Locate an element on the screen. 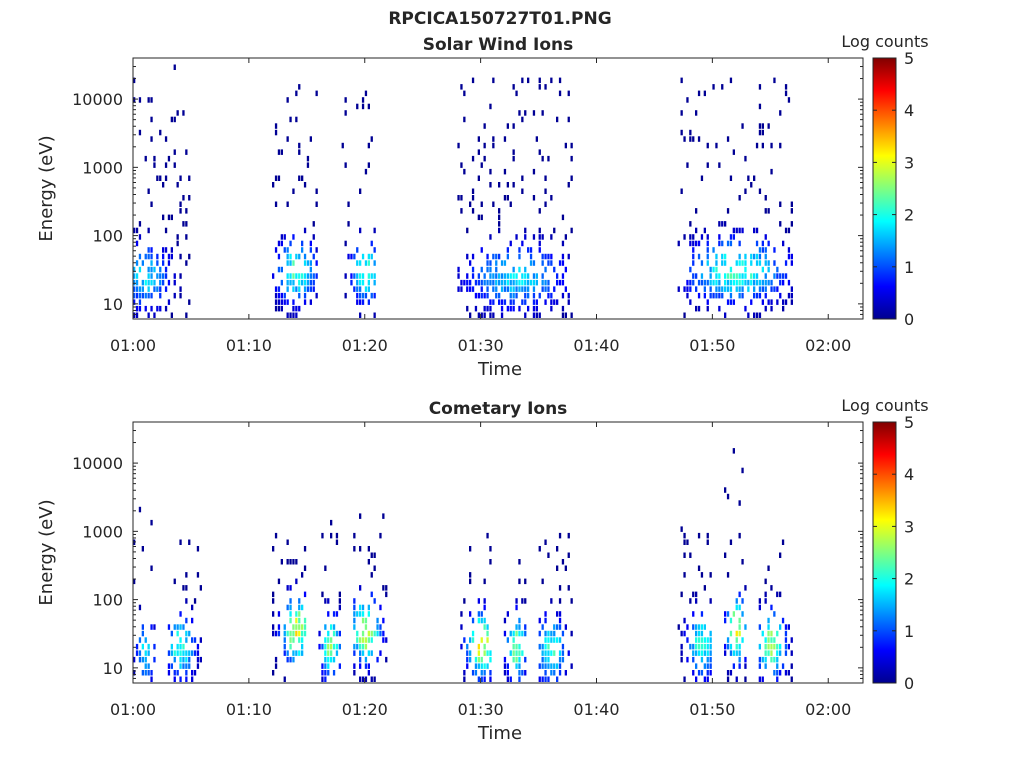 Image resolution: width=1024 pixels, height=768 pixels. x-tick-label: 01:40 is located at coordinates (596, 345).